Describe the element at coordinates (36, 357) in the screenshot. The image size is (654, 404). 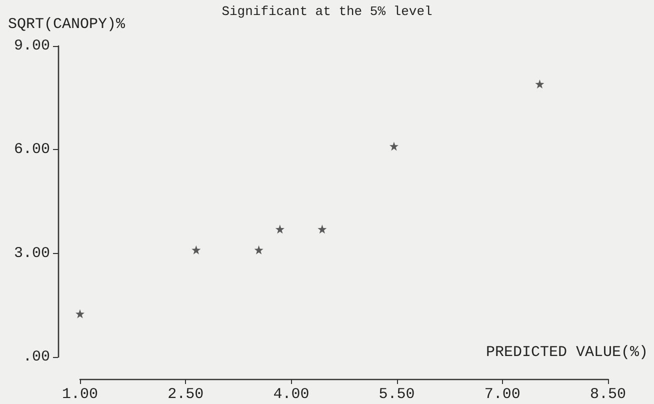
I see `y-tick-label: .00` at that location.